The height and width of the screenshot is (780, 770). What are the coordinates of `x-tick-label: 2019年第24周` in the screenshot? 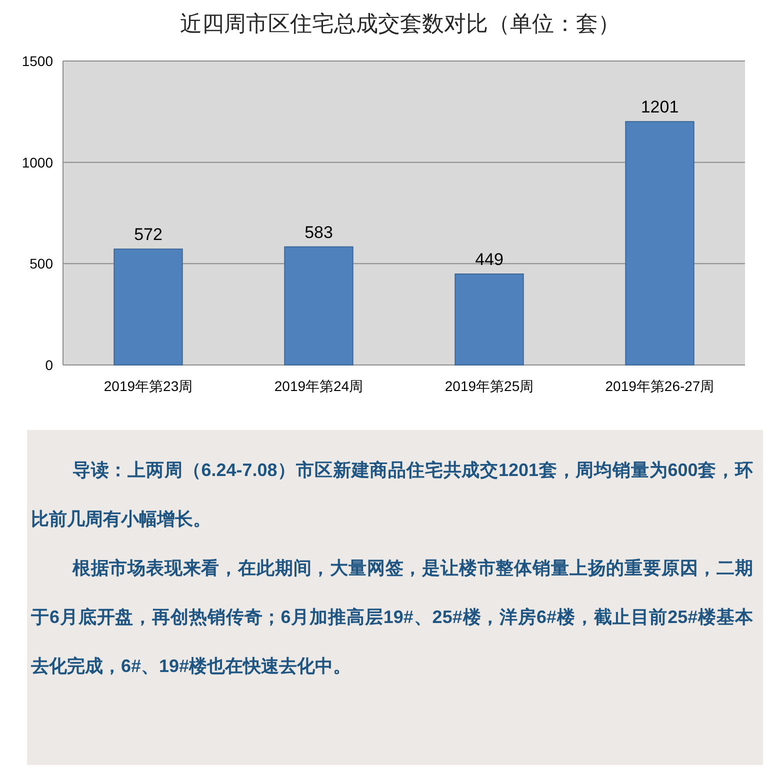 It's located at (319, 386).